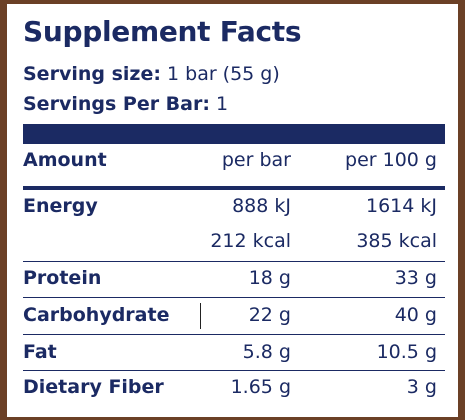 The width and height of the screenshot is (465, 420). What do you see at coordinates (62, 278) in the screenshot?
I see `nutrient-label: Protein` at bounding box center [62, 278].